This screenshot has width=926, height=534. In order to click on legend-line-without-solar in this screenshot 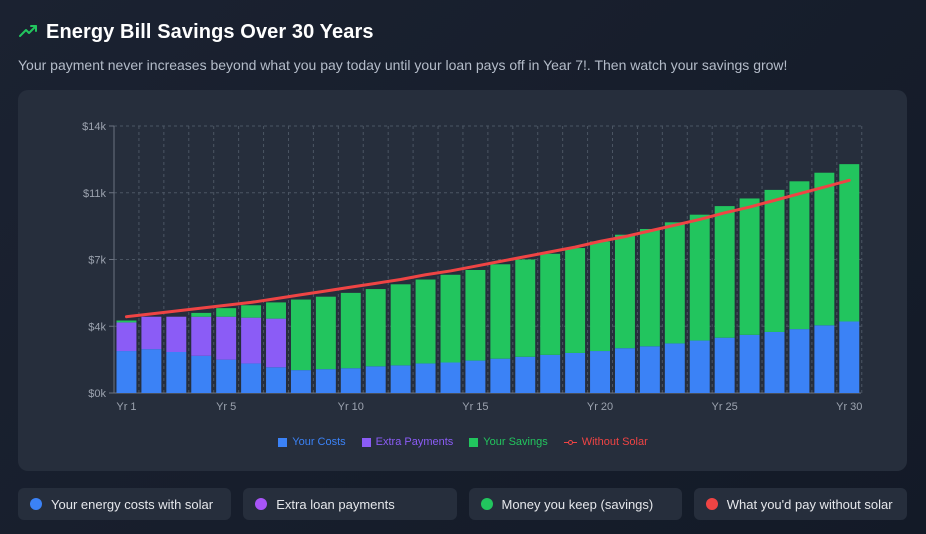, I will do `click(570, 442)`.